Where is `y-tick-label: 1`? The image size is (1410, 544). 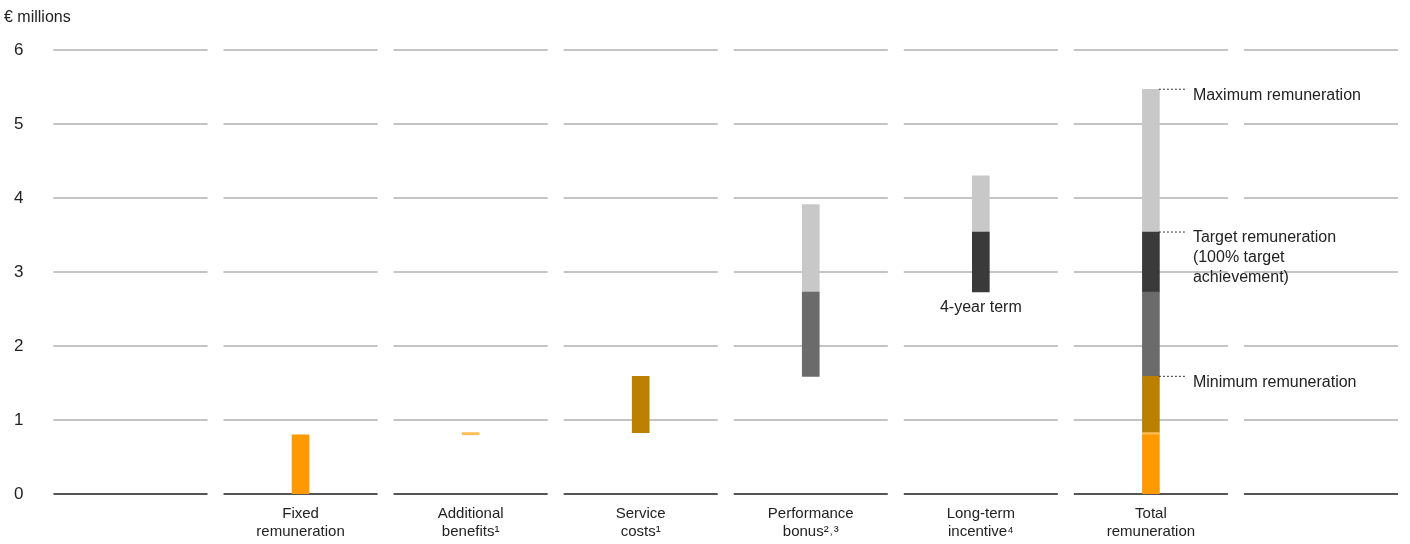 y-tick-label: 1 is located at coordinates (18, 419).